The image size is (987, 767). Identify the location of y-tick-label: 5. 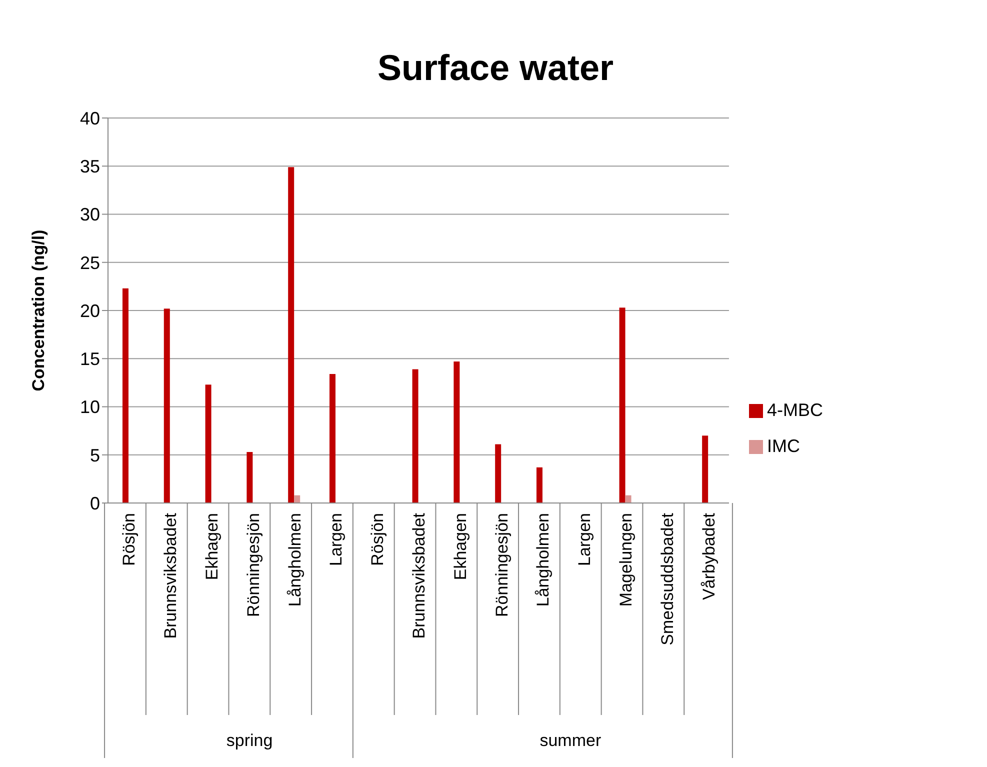
(95, 455).